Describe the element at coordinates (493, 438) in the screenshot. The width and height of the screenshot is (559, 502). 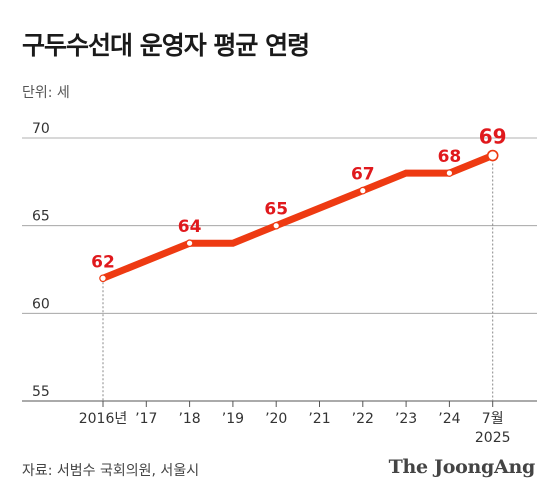
I see `x-tick-sublabel: 2025` at that location.